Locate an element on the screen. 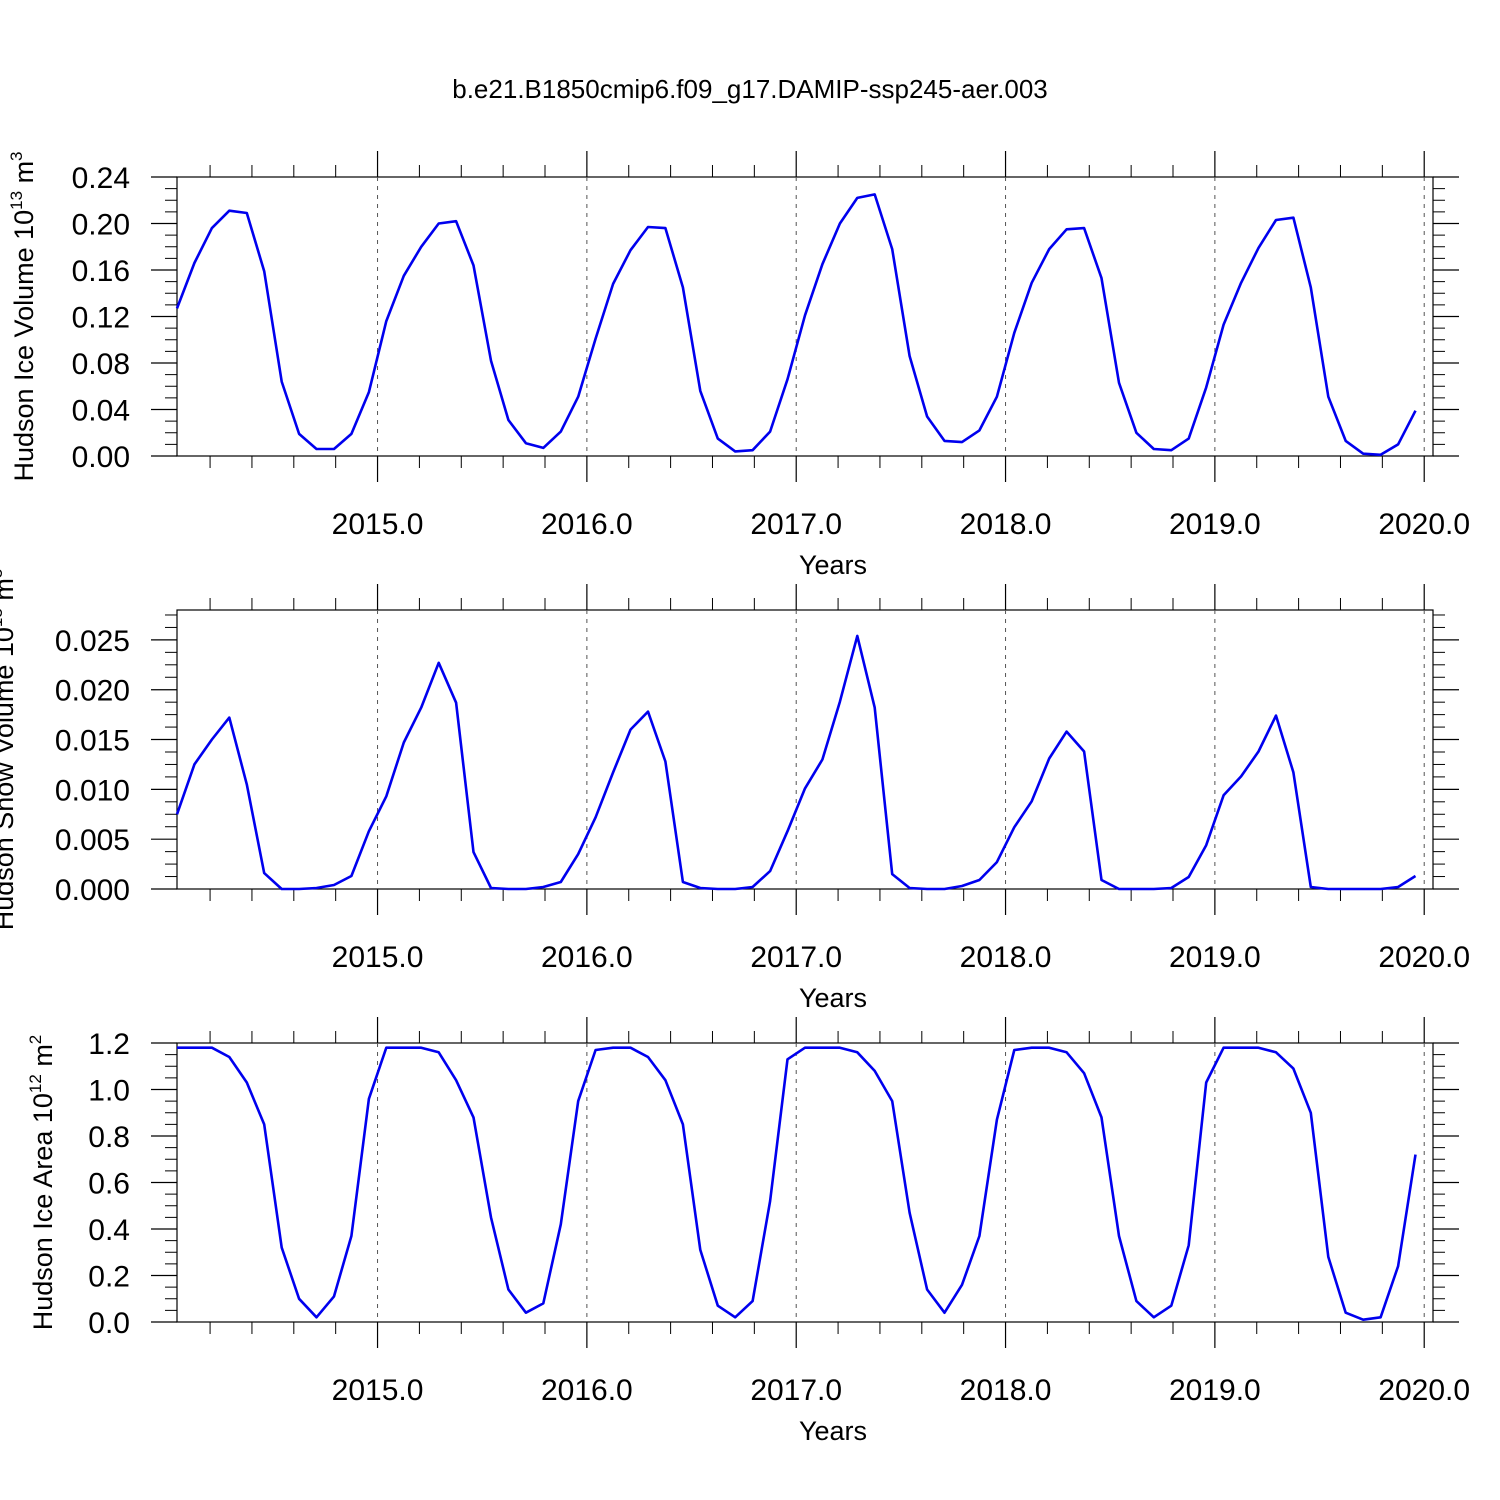 The image size is (1500, 1500). y-tick-label: 0.025 is located at coordinates (92, 641).